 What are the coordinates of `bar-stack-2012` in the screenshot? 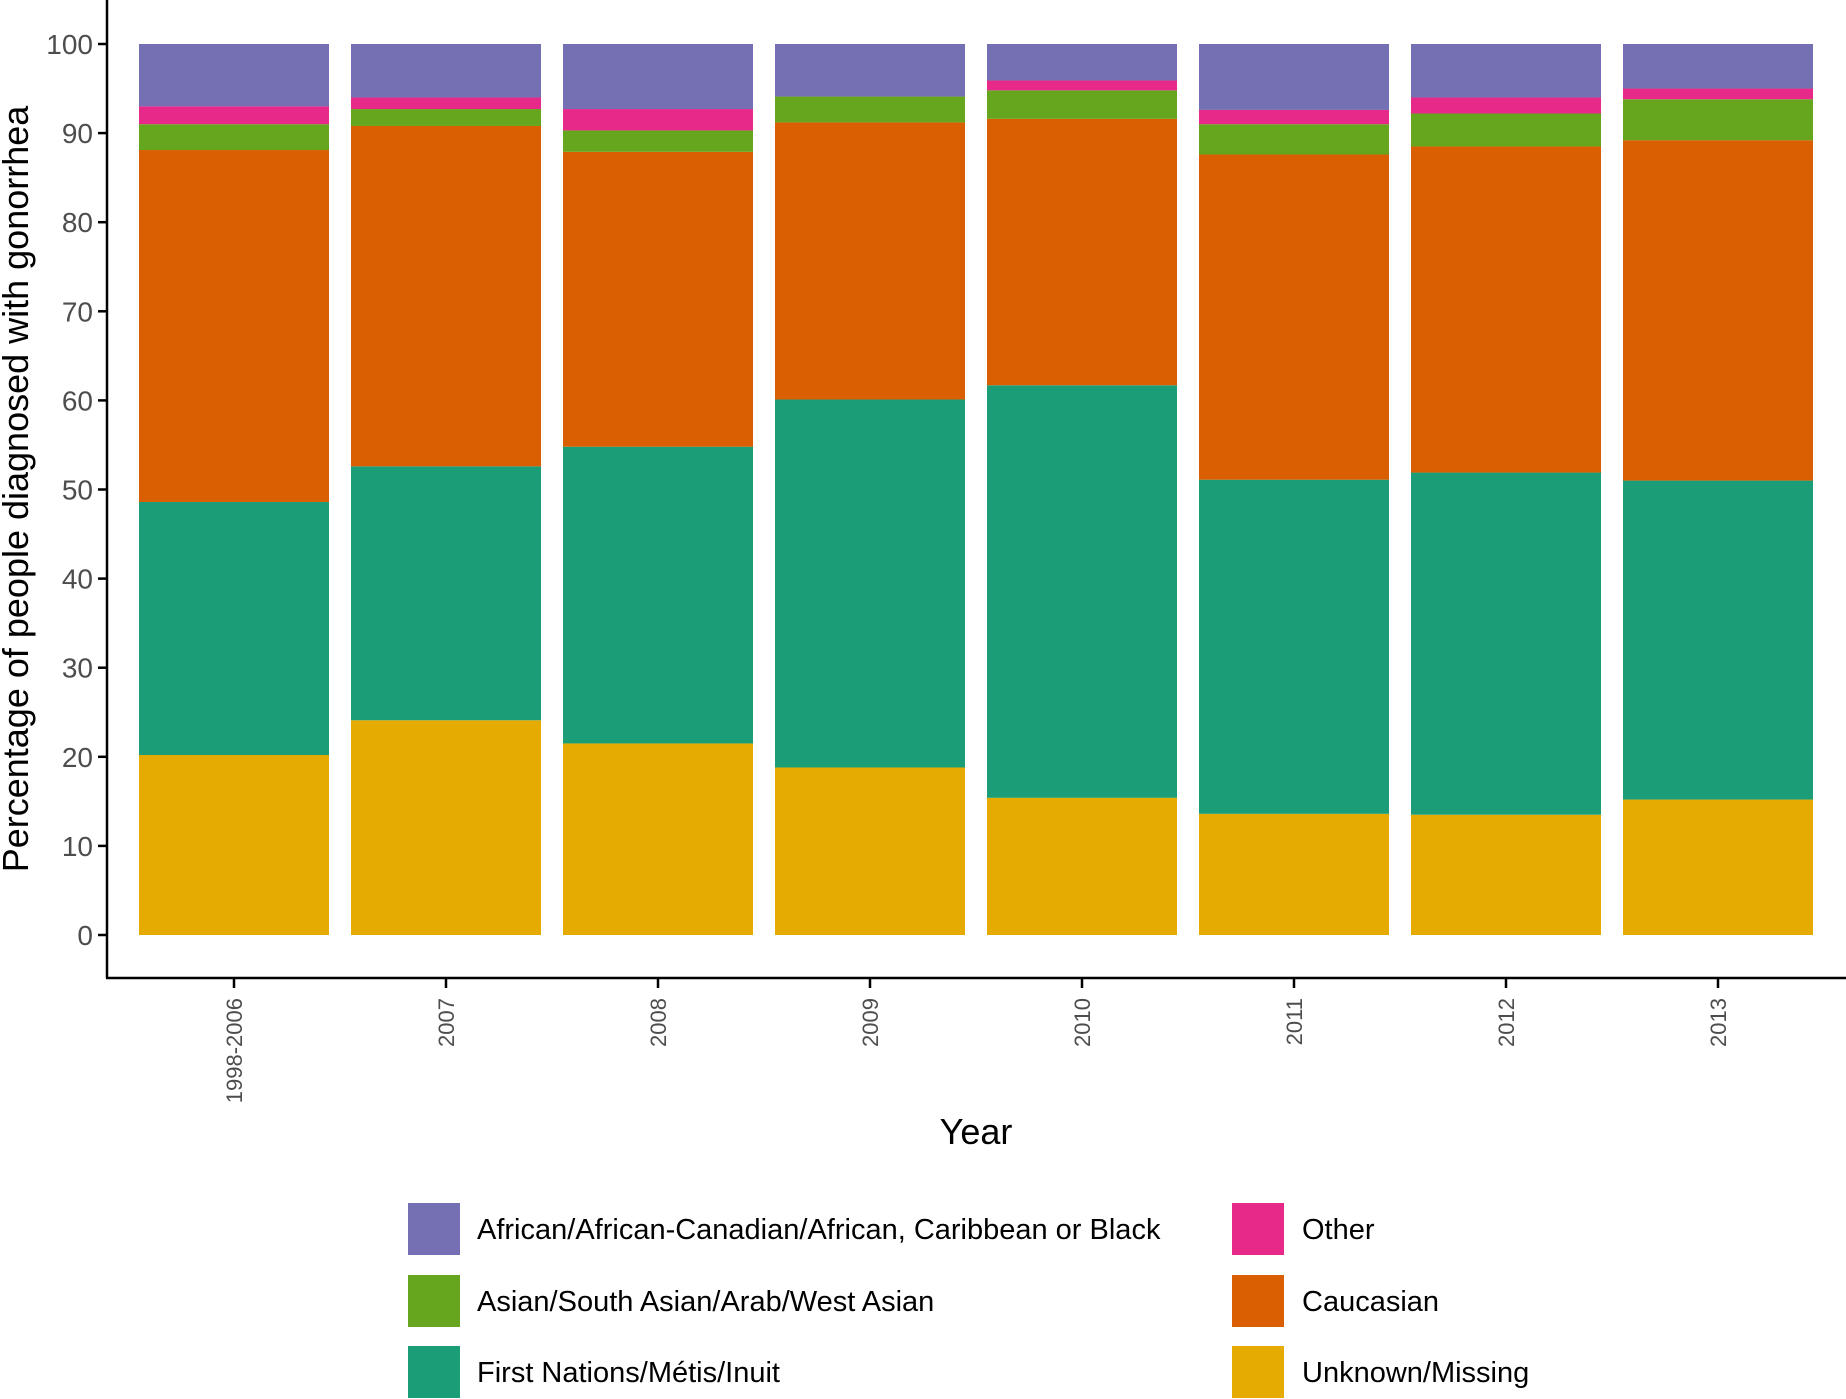 It's located at (1506, 489).